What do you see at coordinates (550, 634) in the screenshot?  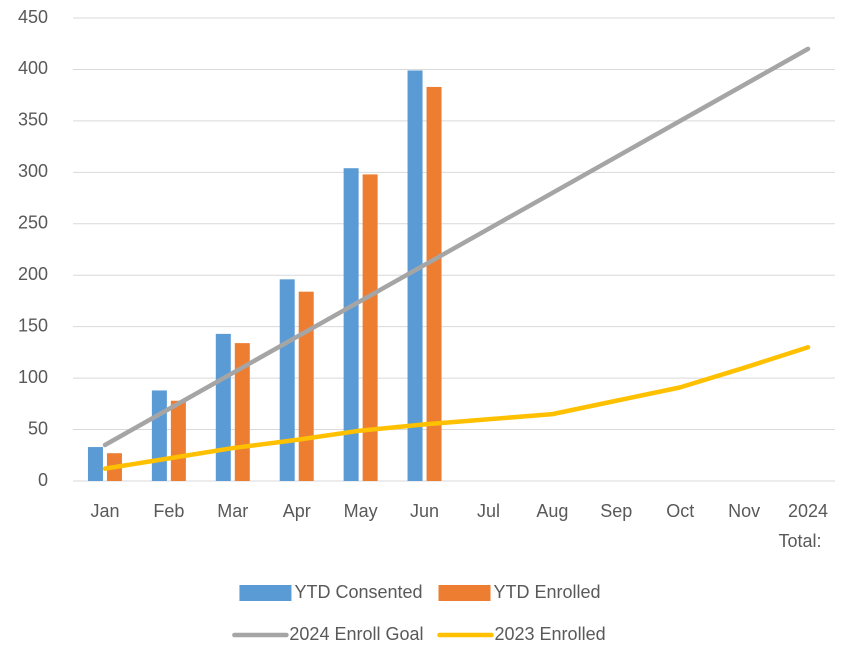 I see `legend-label: 2023 Enrolled` at bounding box center [550, 634].